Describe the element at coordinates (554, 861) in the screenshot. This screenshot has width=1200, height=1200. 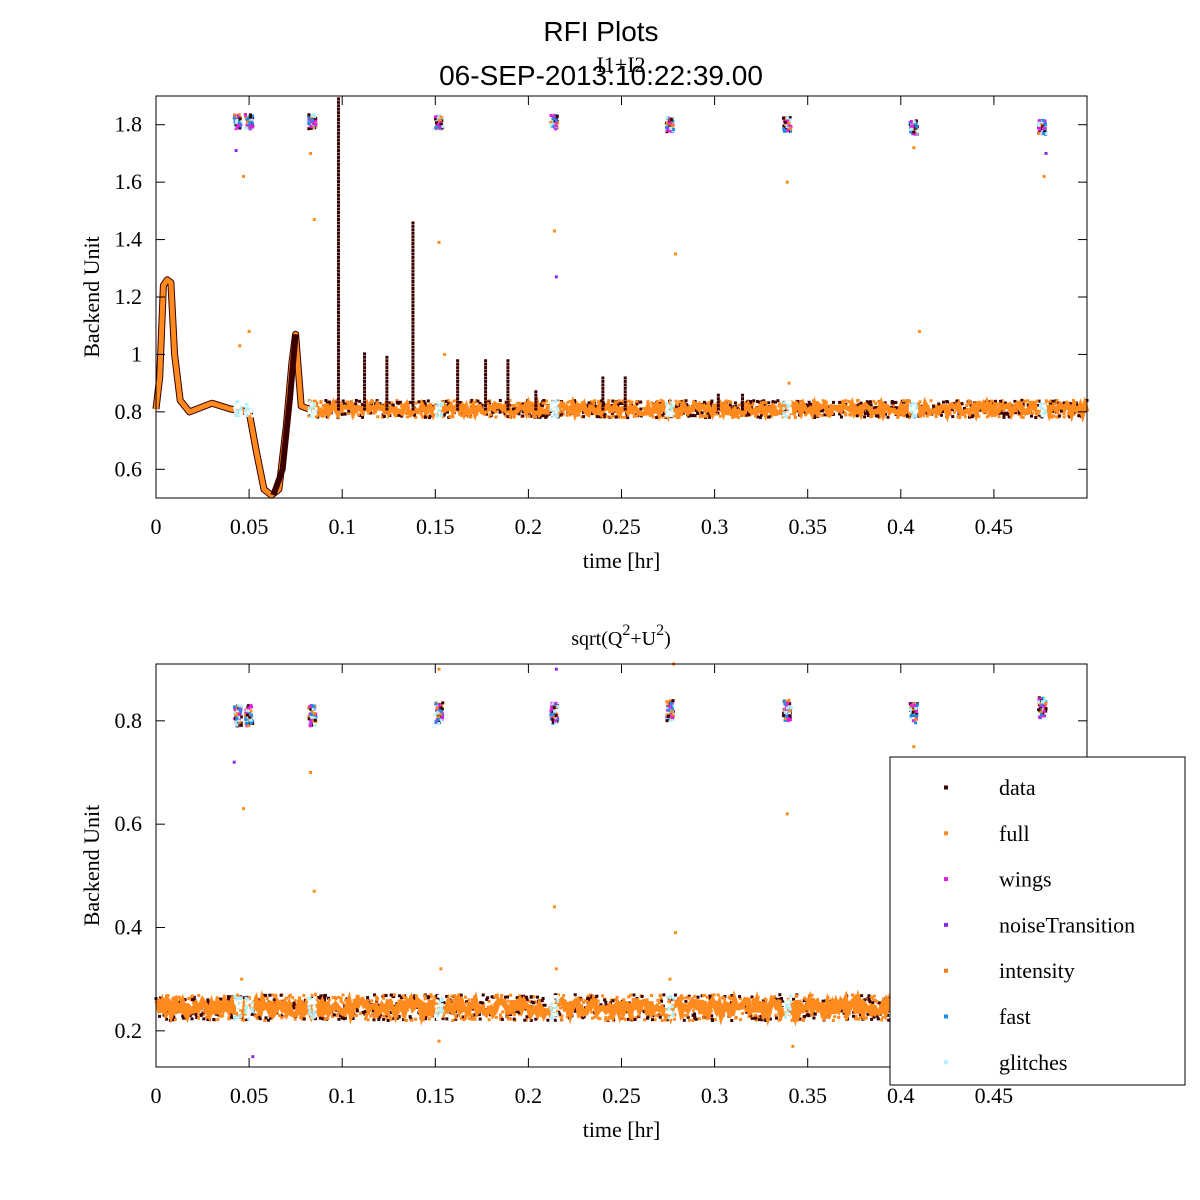
I see `panel2-cluster` at that location.